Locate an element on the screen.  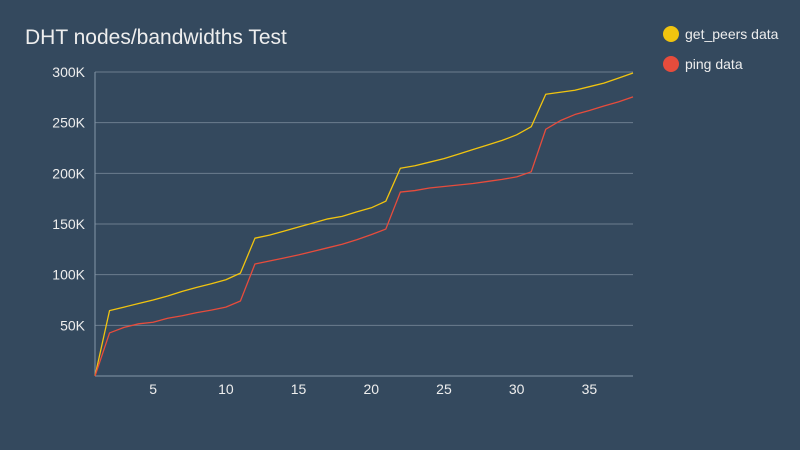
legend-label: ping data is located at coordinates (714, 64).